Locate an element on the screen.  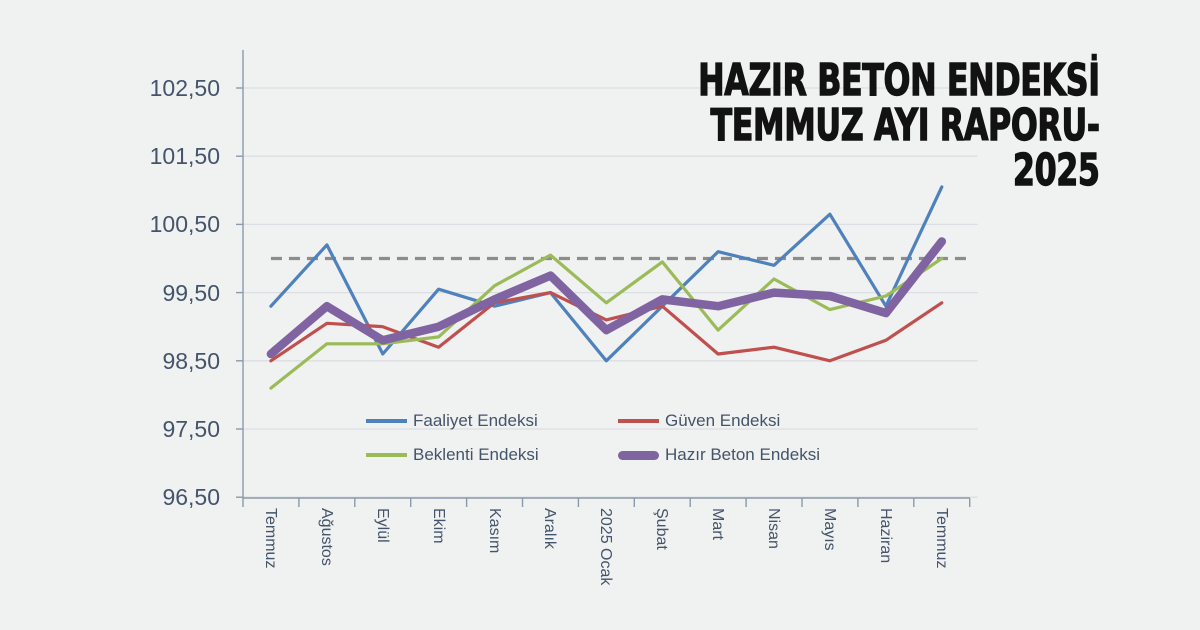
beklenti-line-swatch-icon is located at coordinates (386, 455).